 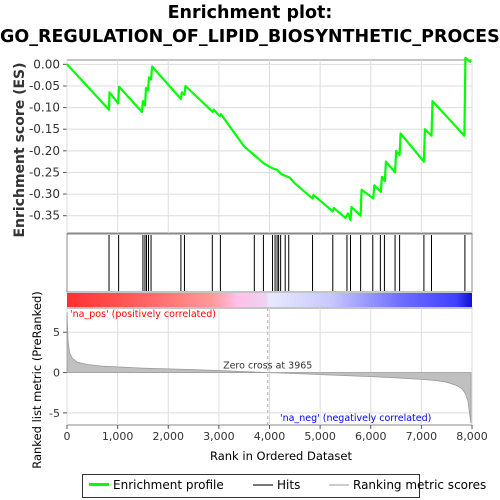 I want to click on es-tick-label: -0.10, so click(x=44, y=108).